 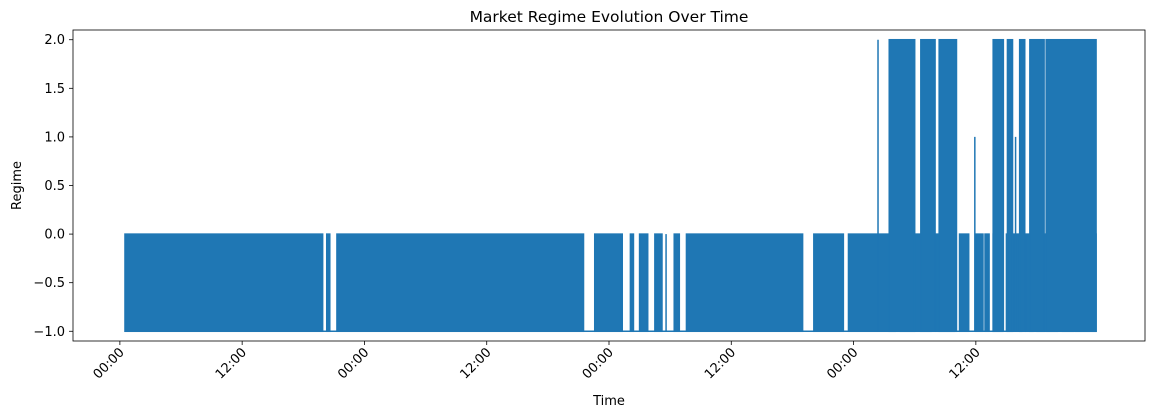 What do you see at coordinates (49, 283) in the screenshot?
I see `y-tick-label: −0.5` at bounding box center [49, 283].